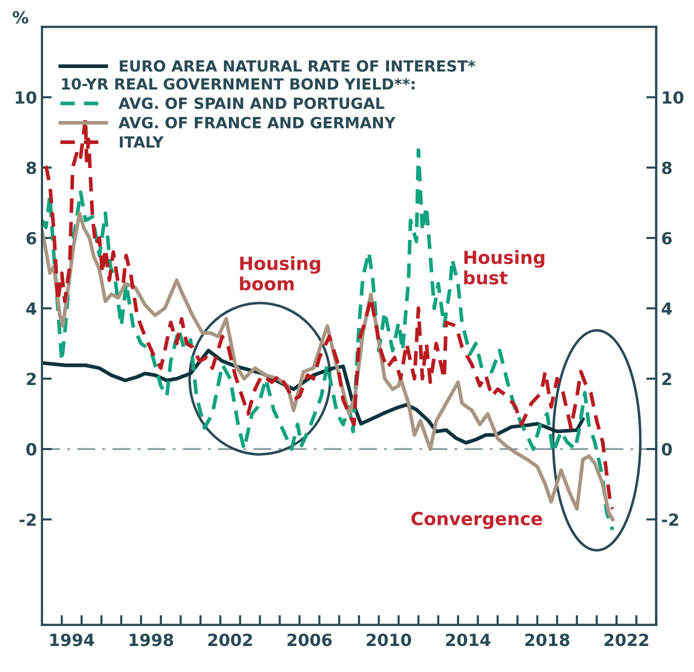  I want to click on x-tick-label: 2022, so click(626, 640).